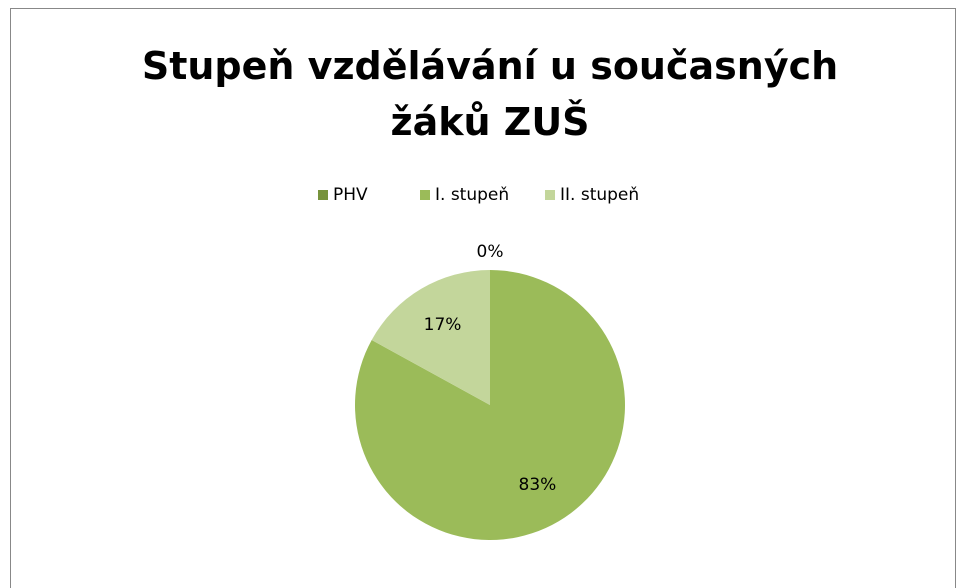 Image resolution: width=958 pixels, height=588 pixels. What do you see at coordinates (538, 485) in the screenshot?
I see `data-label: 83%` at bounding box center [538, 485].